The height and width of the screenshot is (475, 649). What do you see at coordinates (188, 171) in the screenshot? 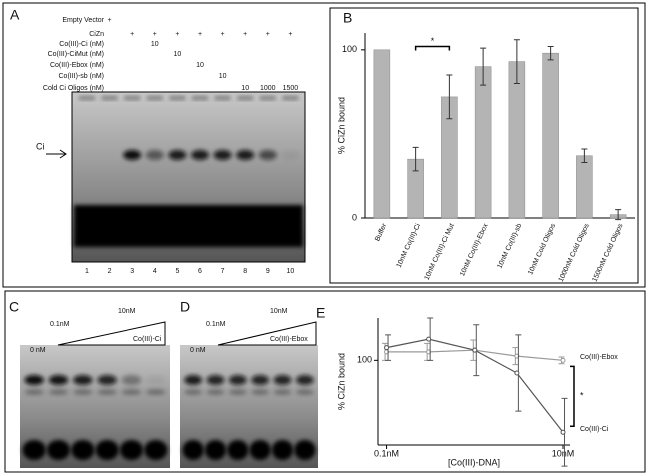
I see `gel-a-bands` at bounding box center [188, 171].